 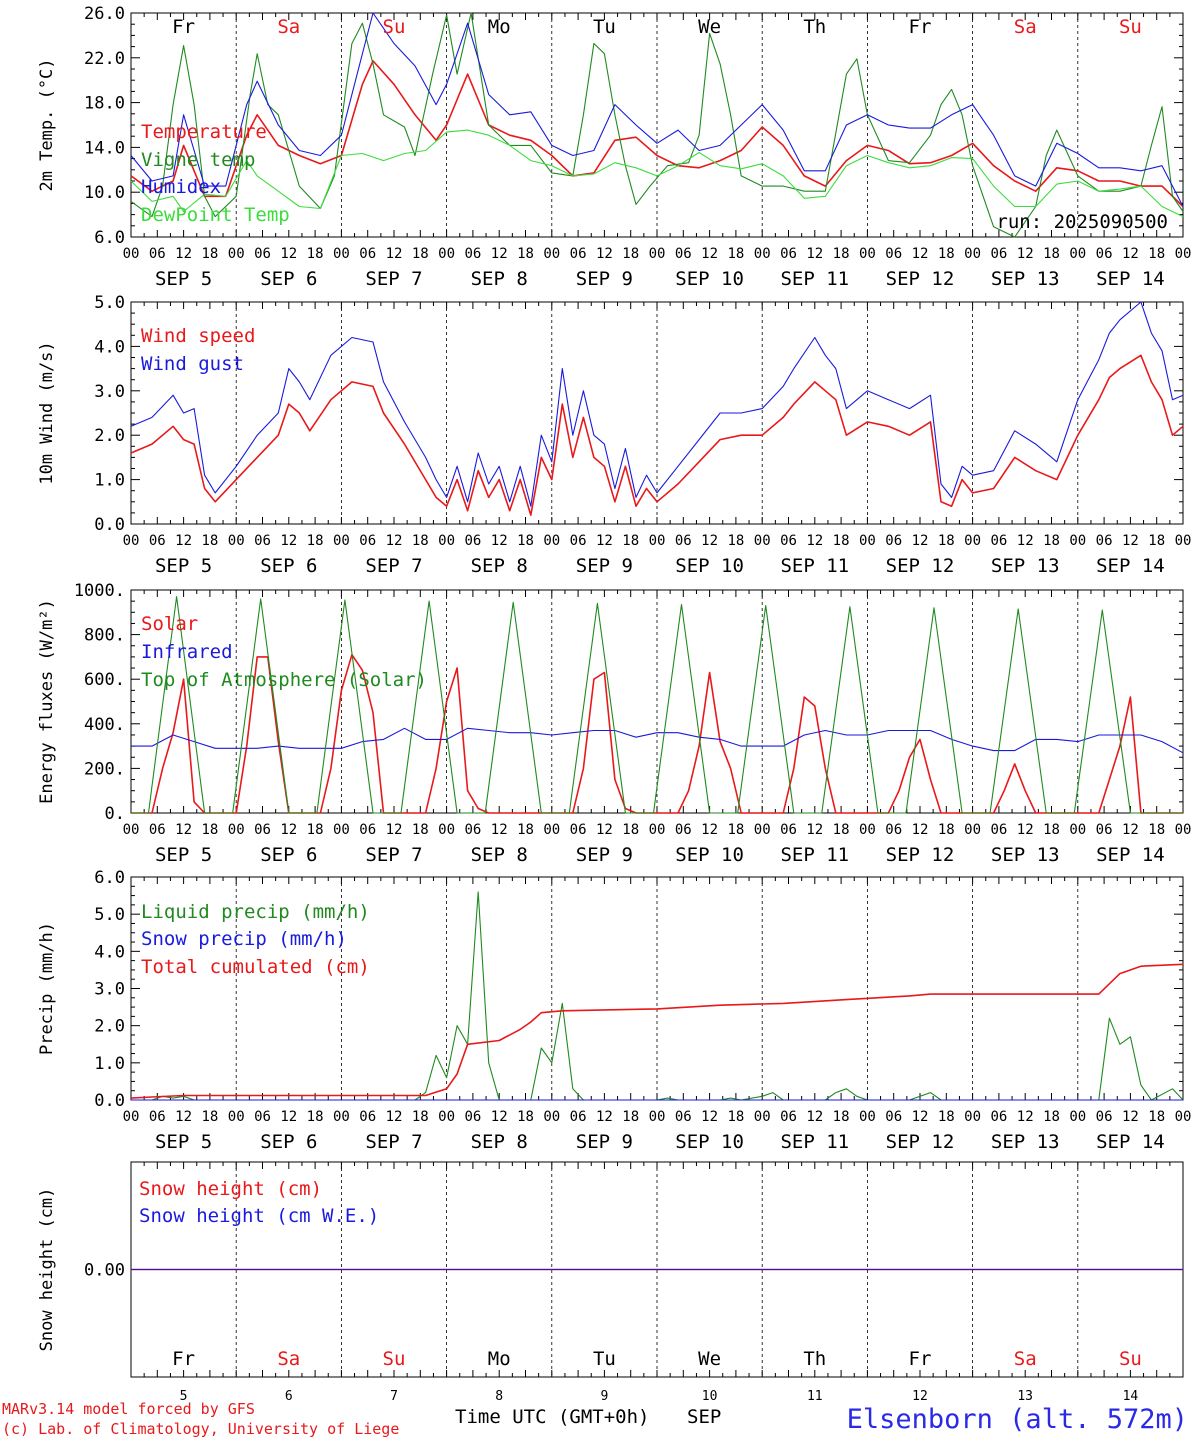 What do you see at coordinates (104, 725) in the screenshot?
I see `y-tick-label: 400.` at bounding box center [104, 725].